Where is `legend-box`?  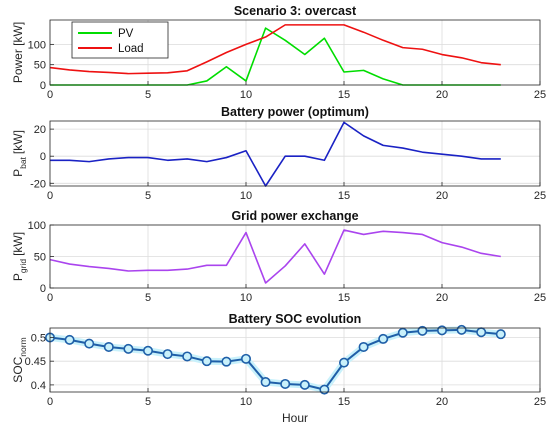
legend-box is located at coordinates (120, 40).